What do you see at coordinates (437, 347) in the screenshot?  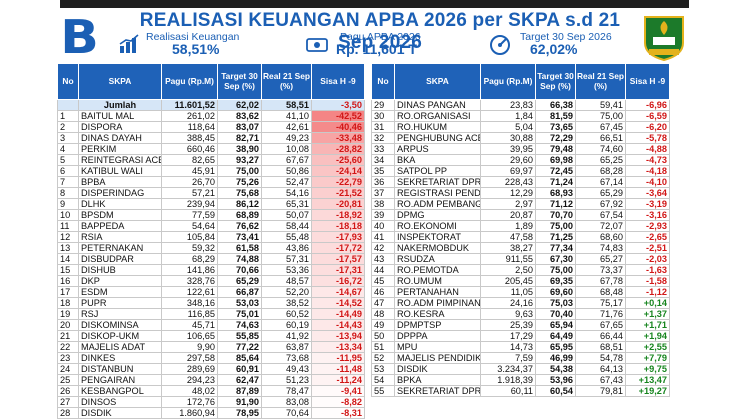 I see `cell-skpa: MPU` at bounding box center [437, 347].